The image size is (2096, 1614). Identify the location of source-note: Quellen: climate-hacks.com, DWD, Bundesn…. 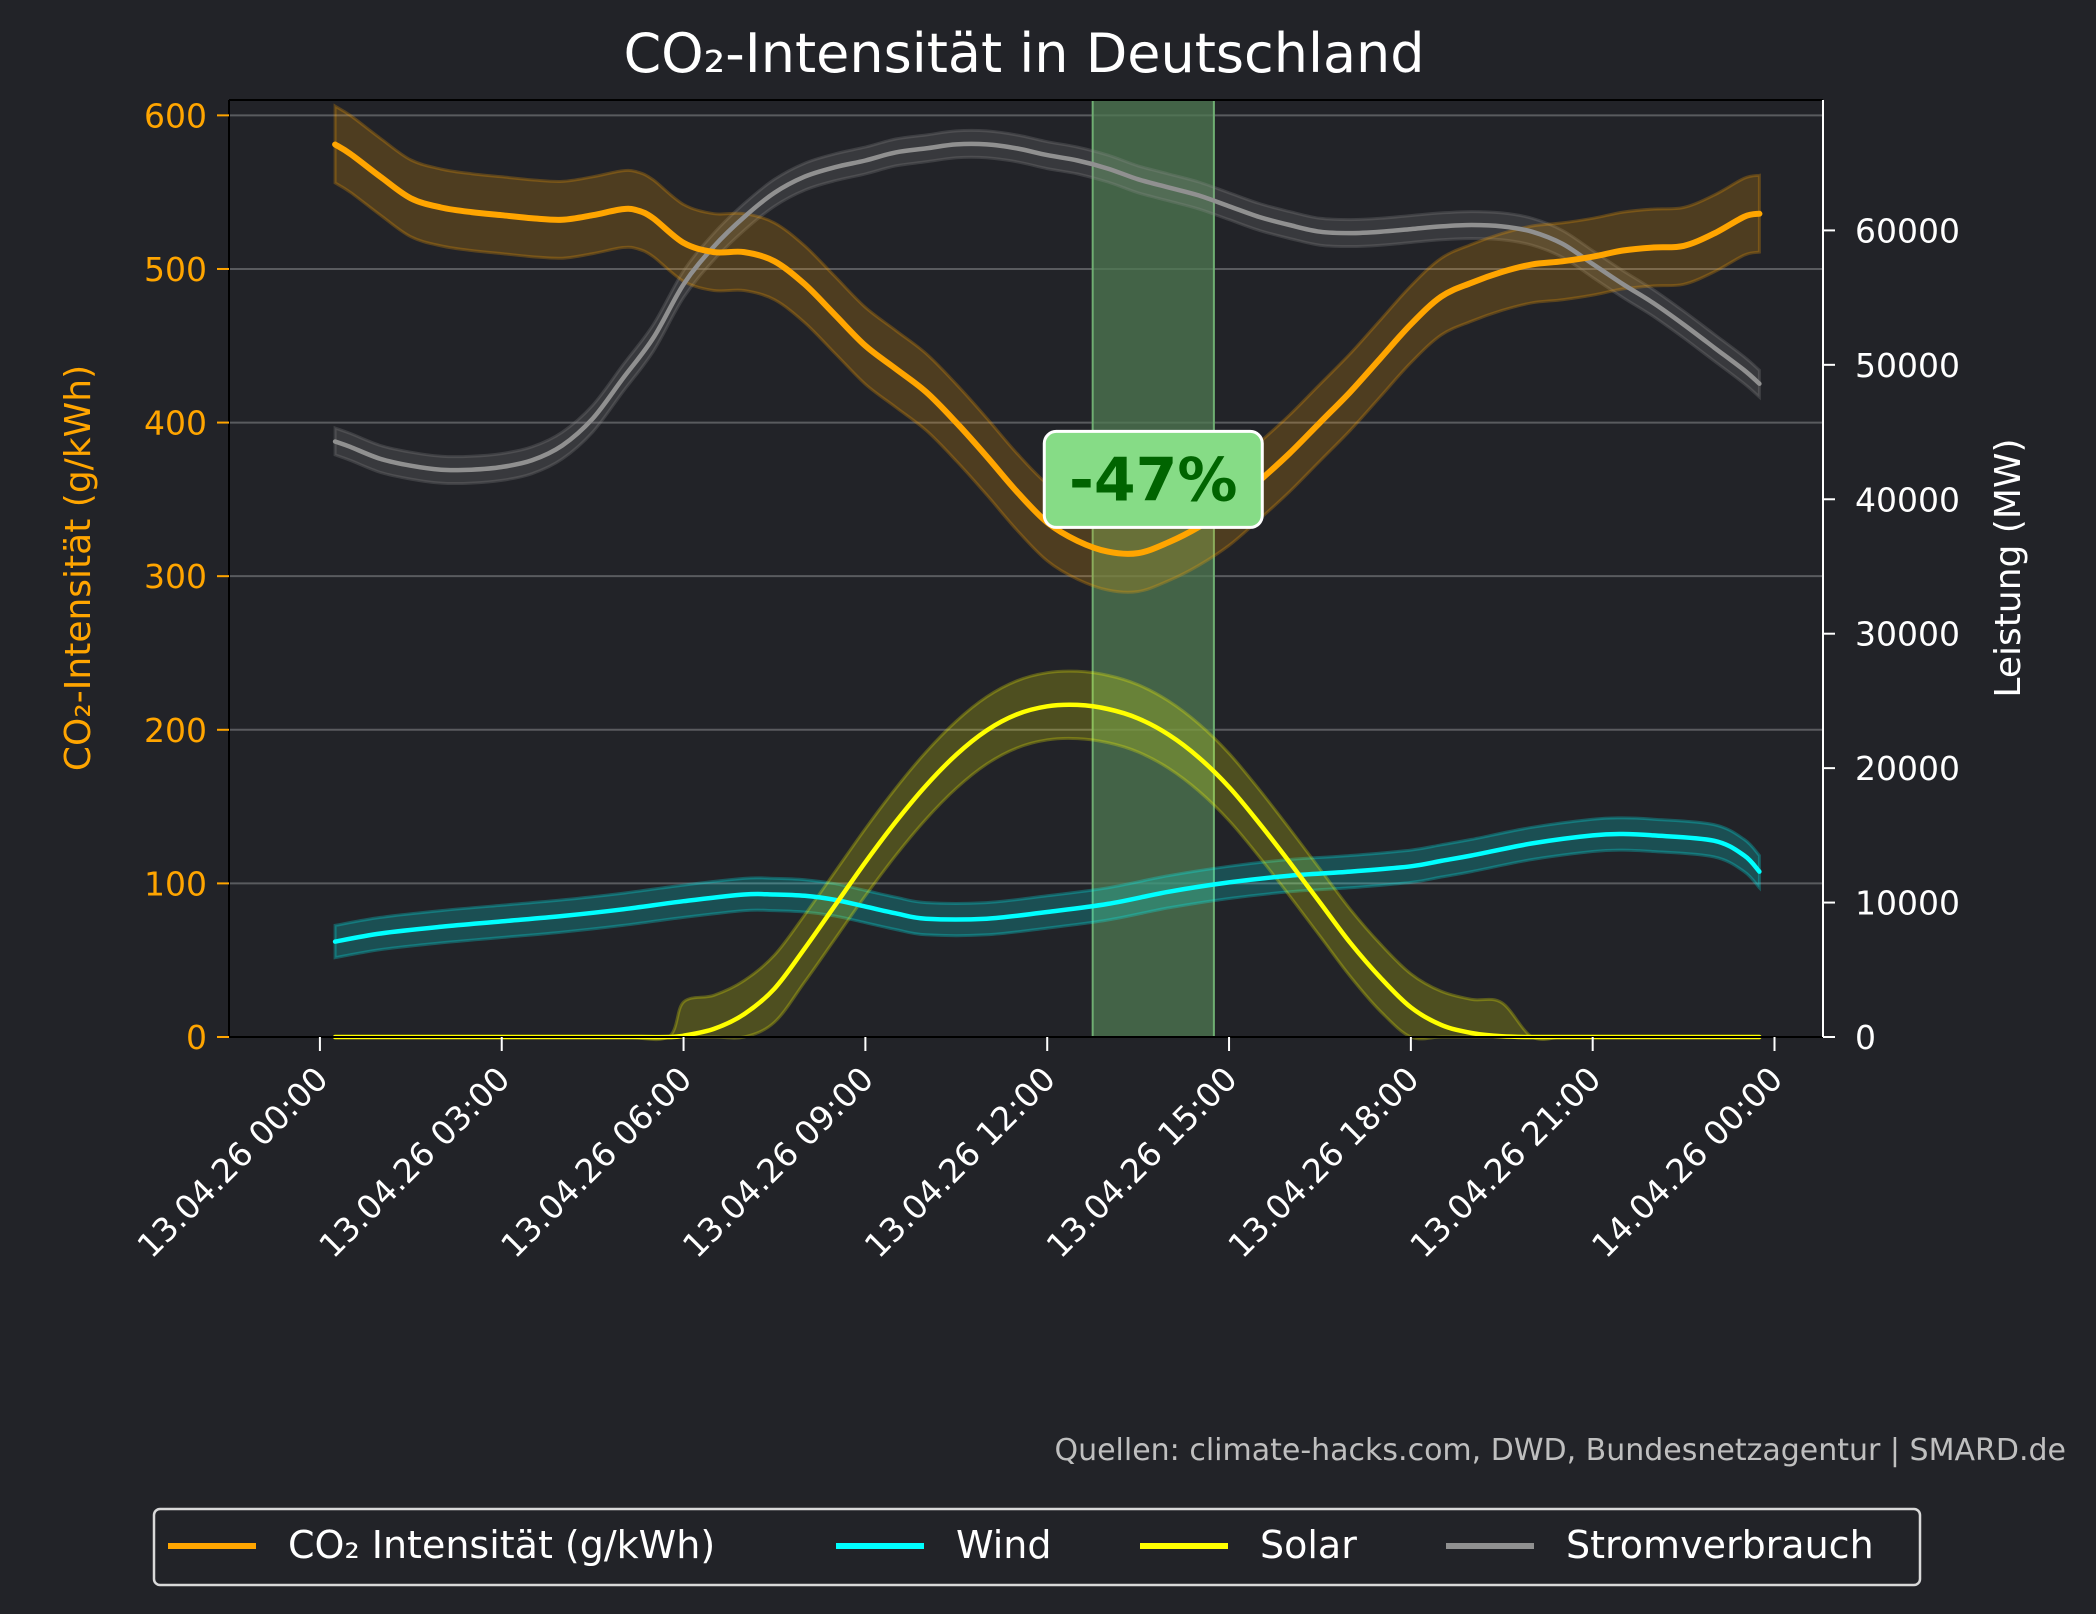
(1560, 1450).